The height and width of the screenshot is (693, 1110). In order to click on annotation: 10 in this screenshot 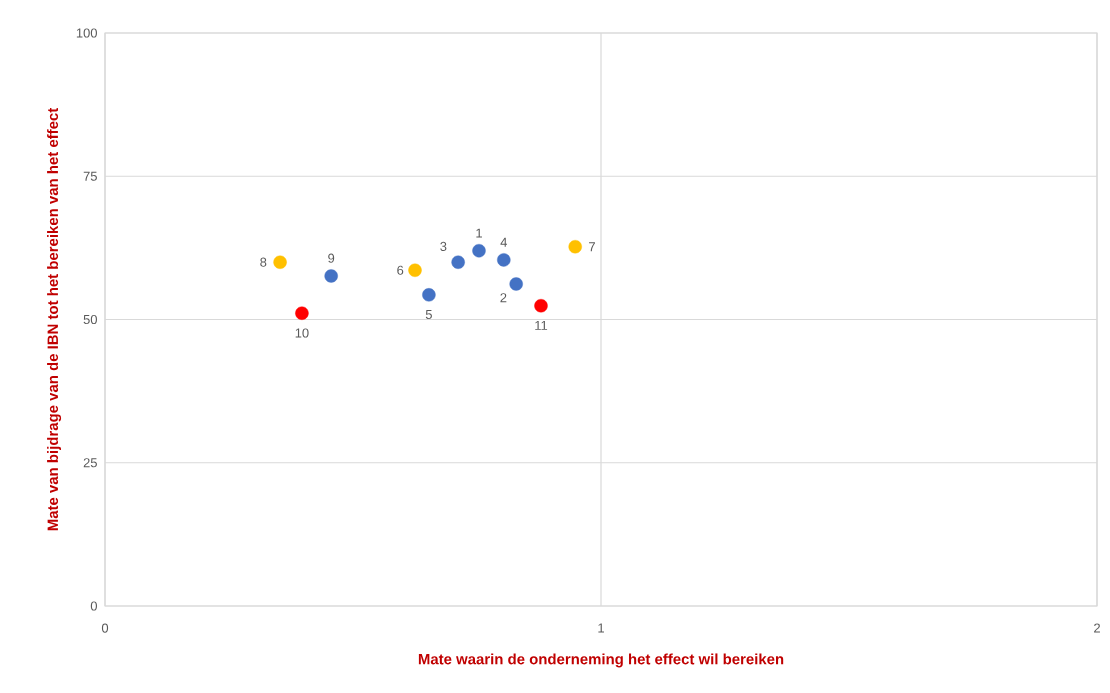, I will do `click(302, 333)`.